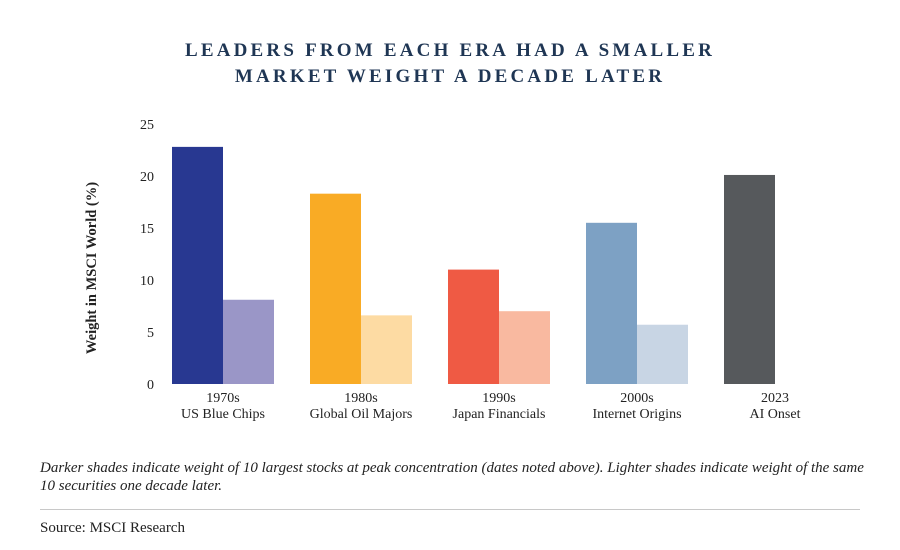  What do you see at coordinates (112, 528) in the screenshot?
I see `source-note: Source: MSCI Research` at bounding box center [112, 528].